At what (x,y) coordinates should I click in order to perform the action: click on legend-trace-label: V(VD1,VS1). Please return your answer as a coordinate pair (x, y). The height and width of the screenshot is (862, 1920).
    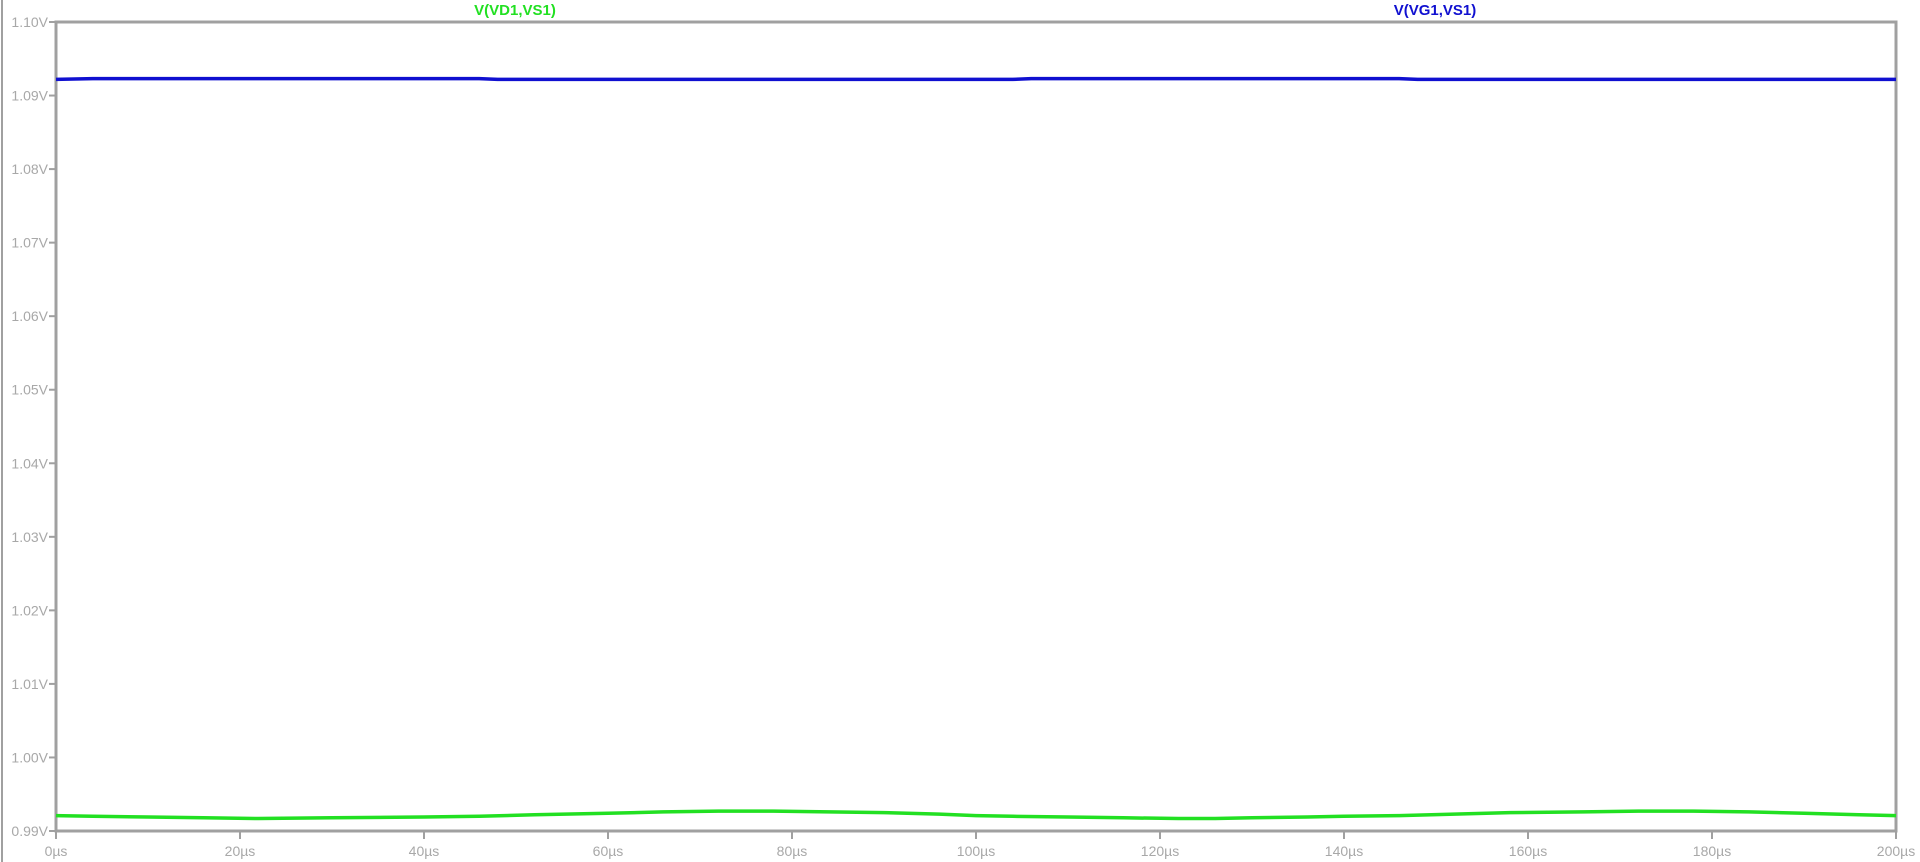
    Looking at the image, I should click on (515, 10).